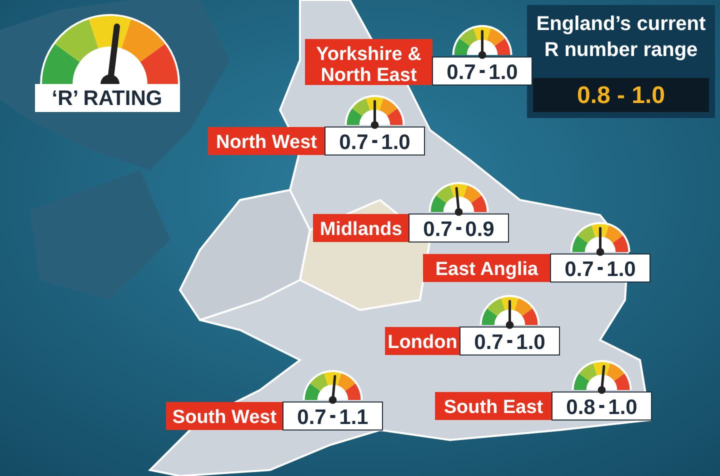  What do you see at coordinates (361, 229) in the screenshot?
I see `category-label: Midlands` at bounding box center [361, 229].